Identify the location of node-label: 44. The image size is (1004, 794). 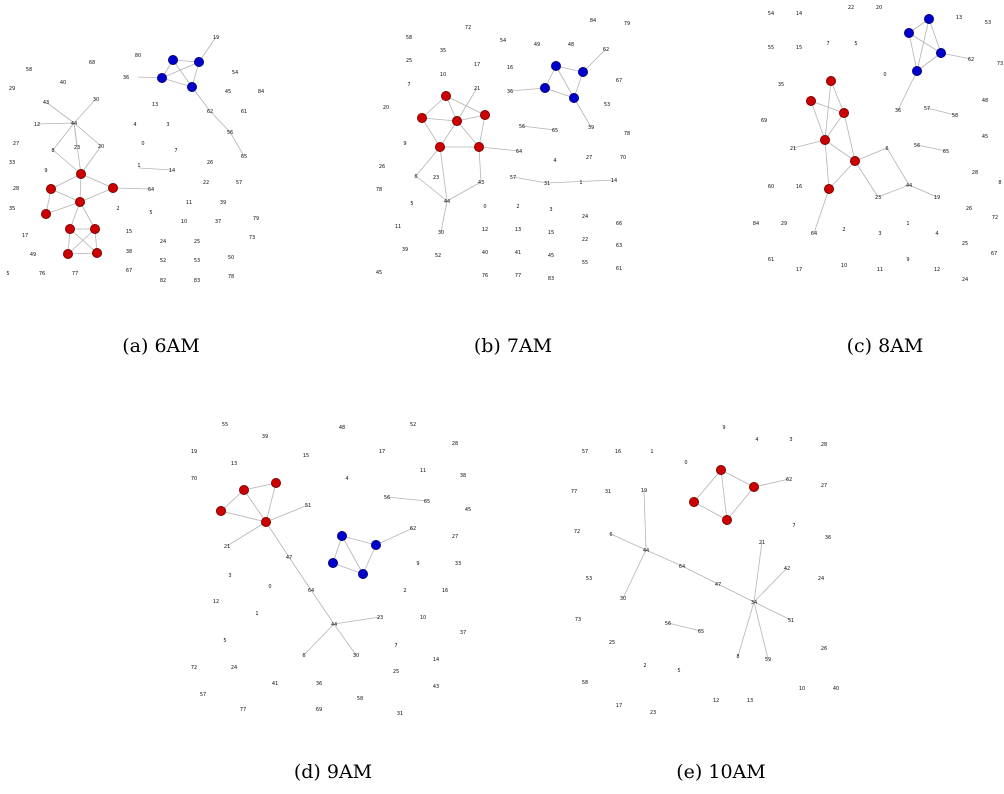
(447, 202).